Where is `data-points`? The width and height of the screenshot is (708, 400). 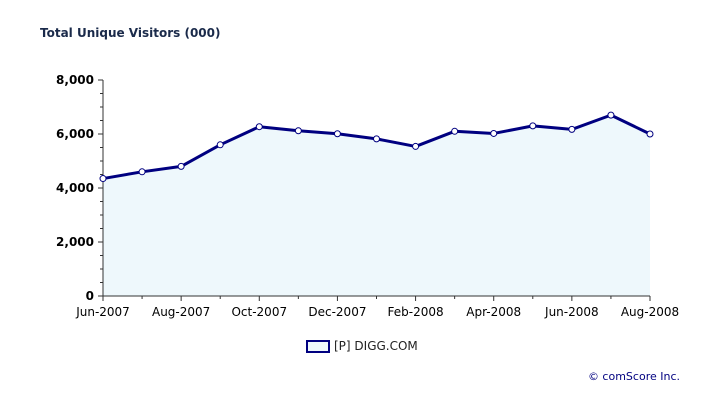
data-points is located at coordinates (376, 147).